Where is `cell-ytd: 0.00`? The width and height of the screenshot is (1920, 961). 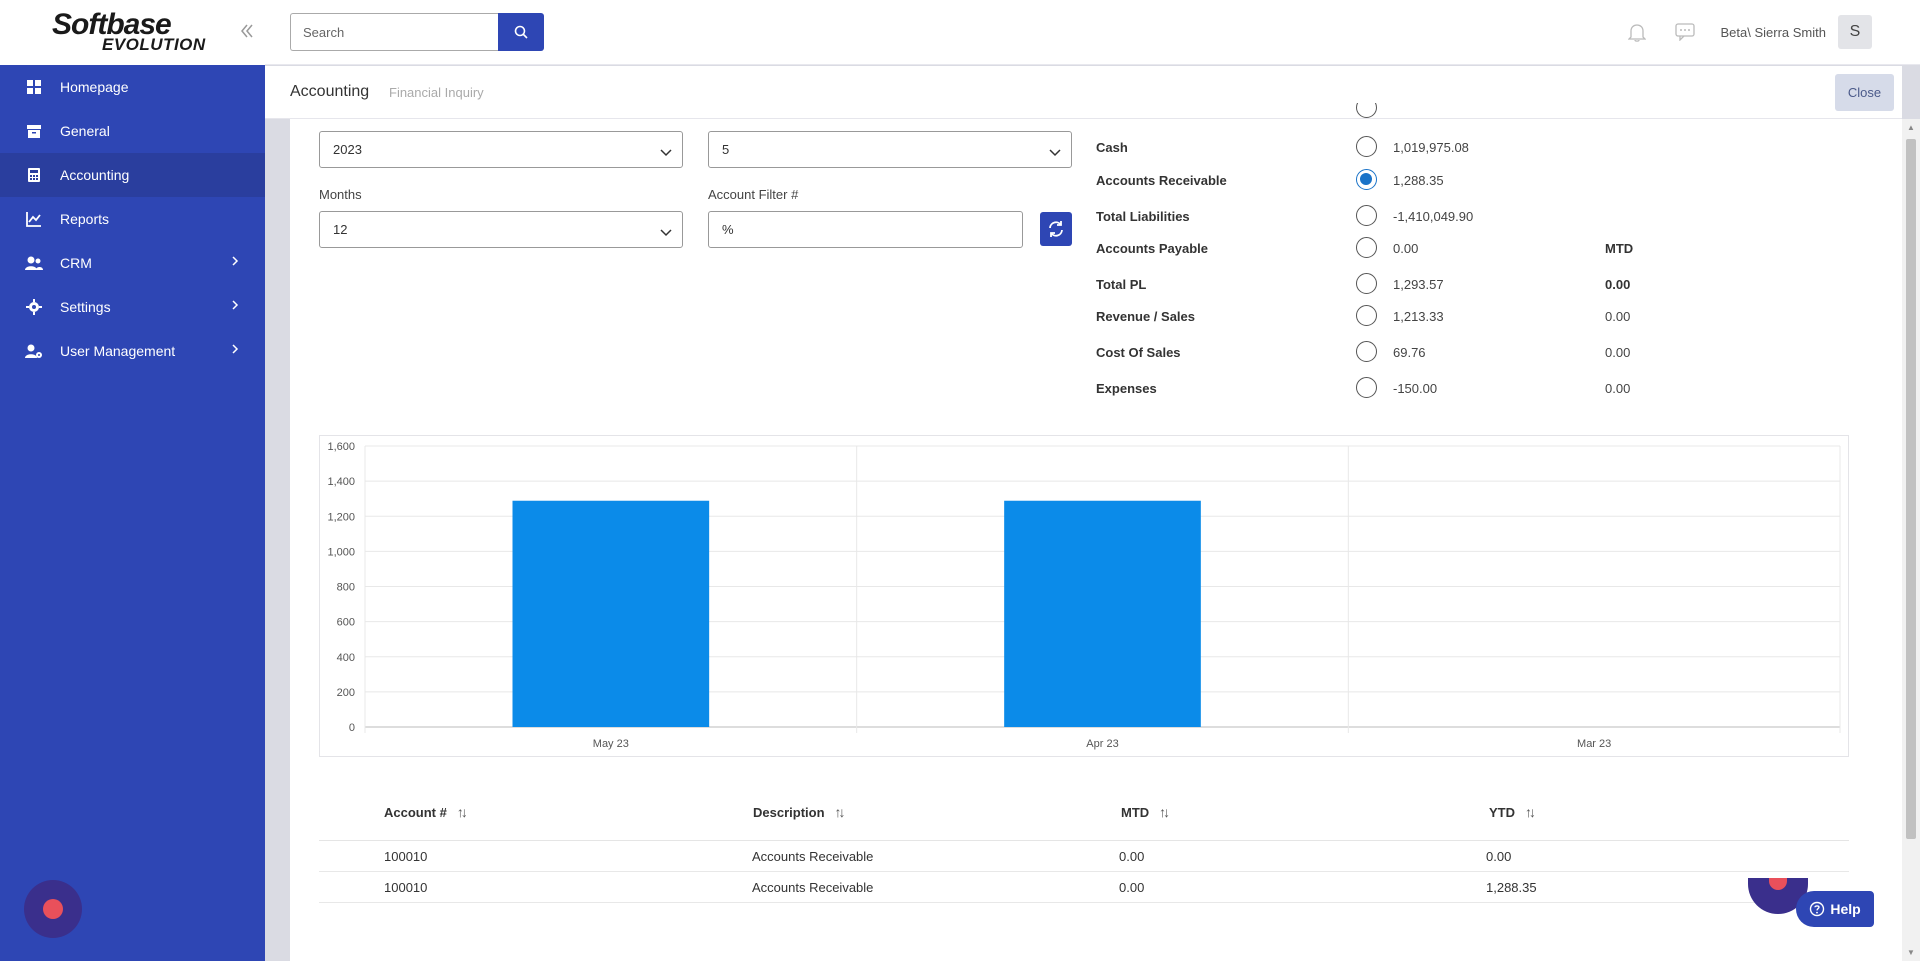 cell-ytd: 0.00 is located at coordinates (1499, 856).